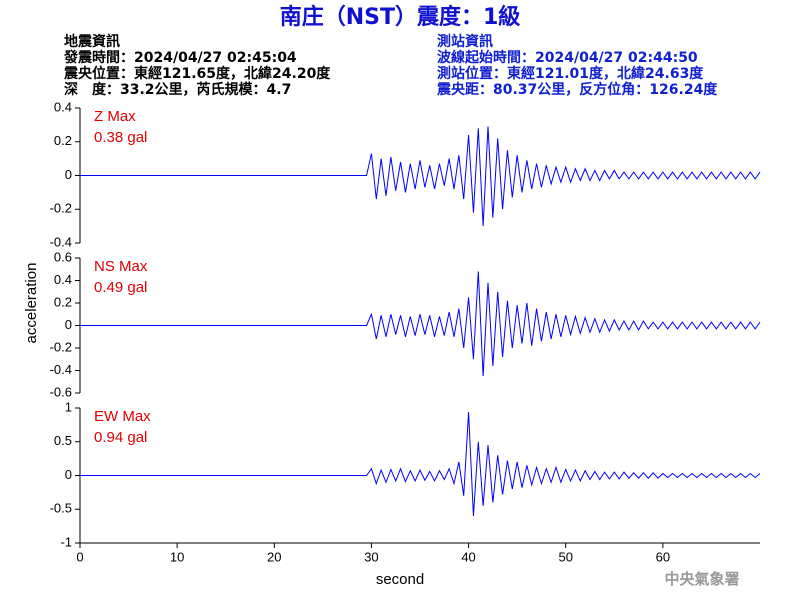 Image resolution: width=800 pixels, height=600 pixels. Describe the element at coordinates (197, 73) in the screenshot. I see `event-info: 震央位置：東經121.65度，北緯24.20度` at that location.